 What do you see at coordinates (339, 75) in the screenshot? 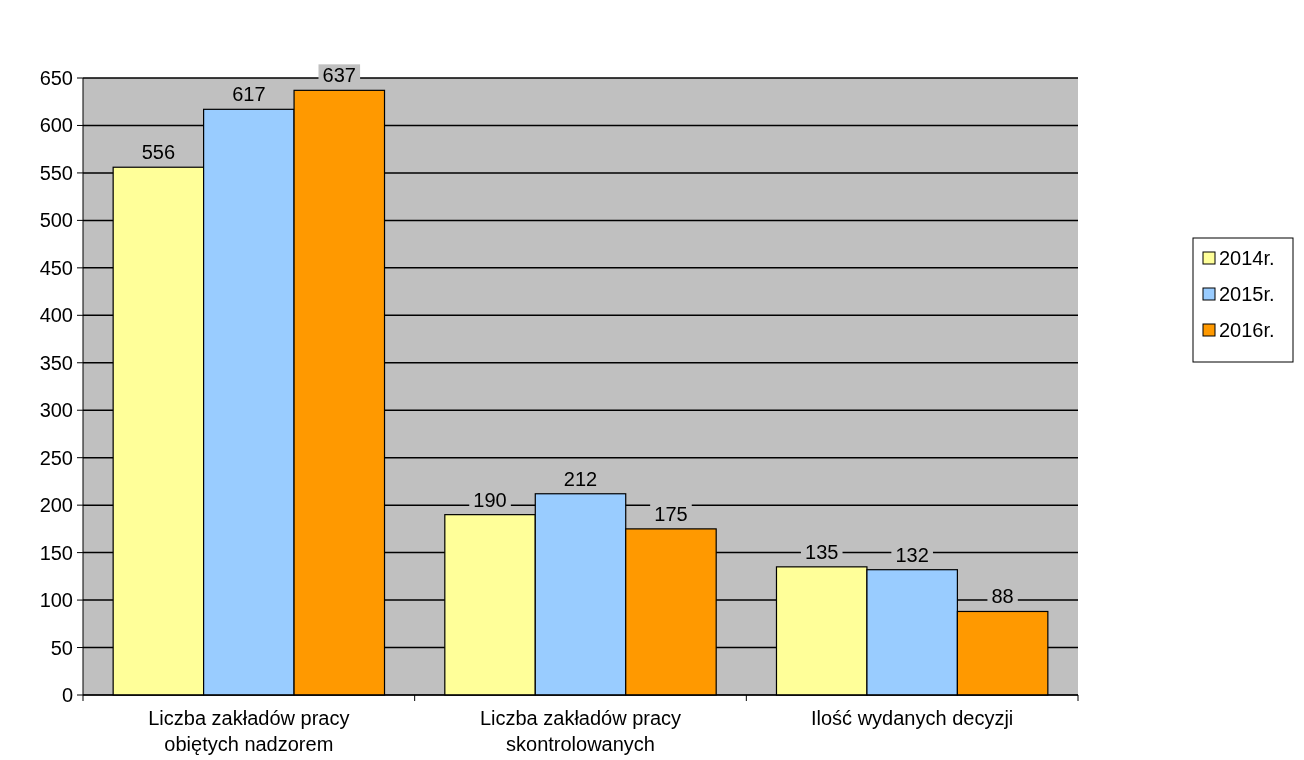
I see `data-label: 637` at bounding box center [339, 75].